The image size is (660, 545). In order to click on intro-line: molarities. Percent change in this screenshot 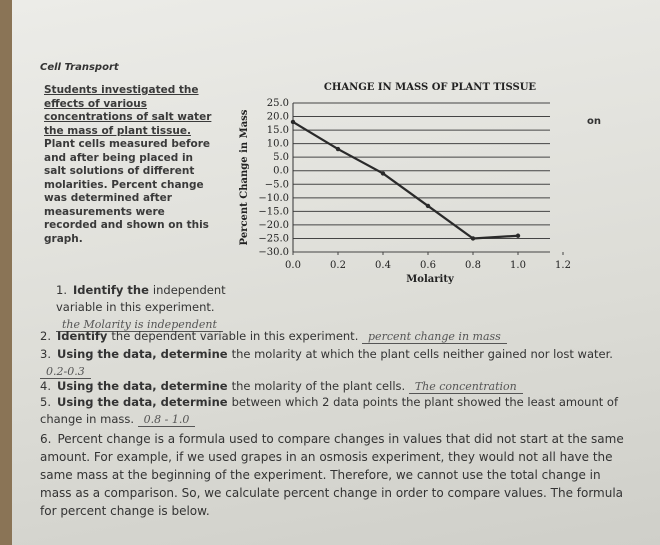, I will do `click(124, 184)`.